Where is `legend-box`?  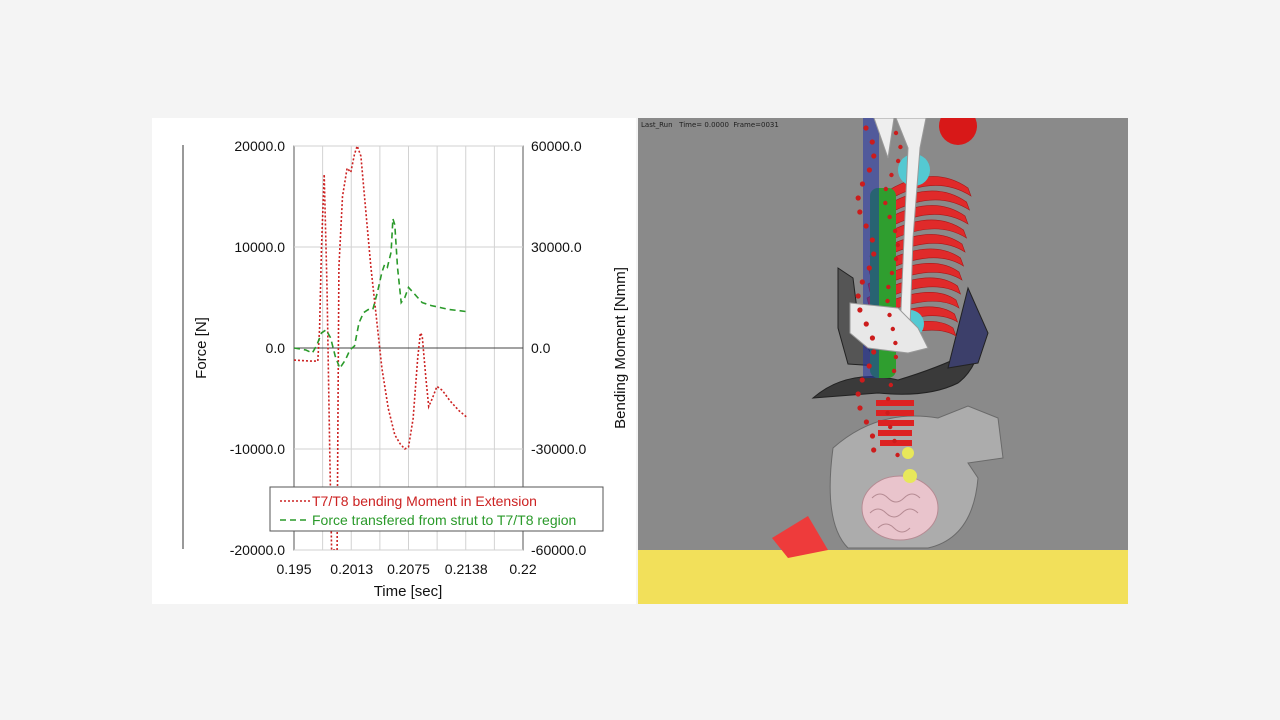 legend-box is located at coordinates (436, 509).